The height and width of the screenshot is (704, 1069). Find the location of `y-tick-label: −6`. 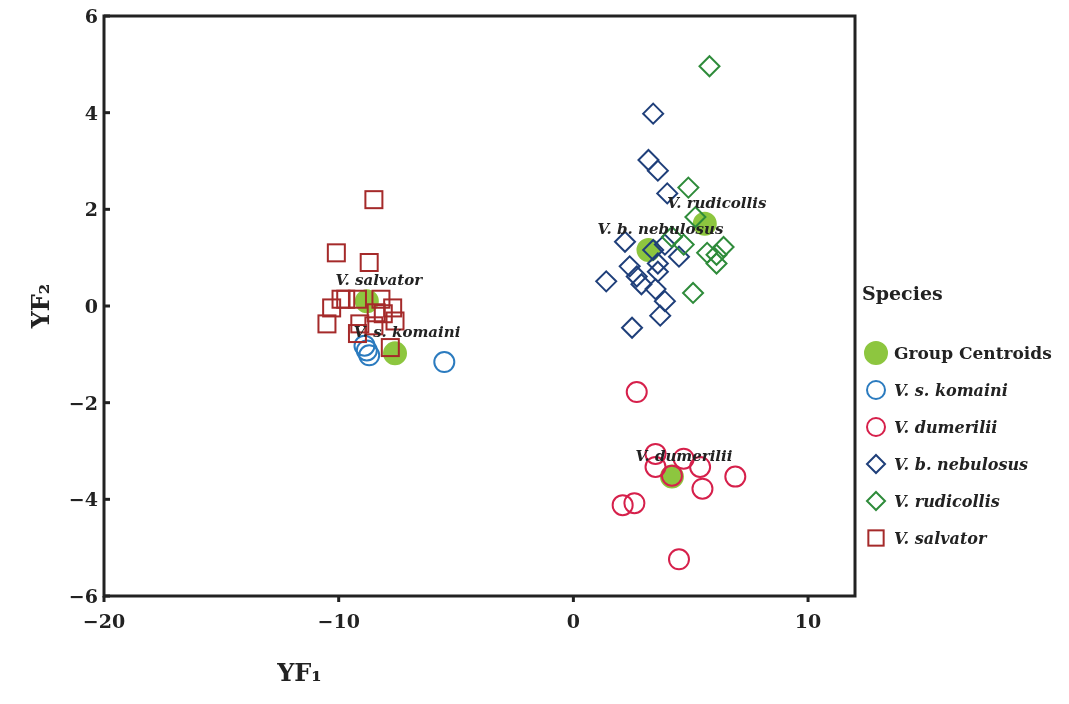

y-tick-label: −6 is located at coordinates (83, 596).